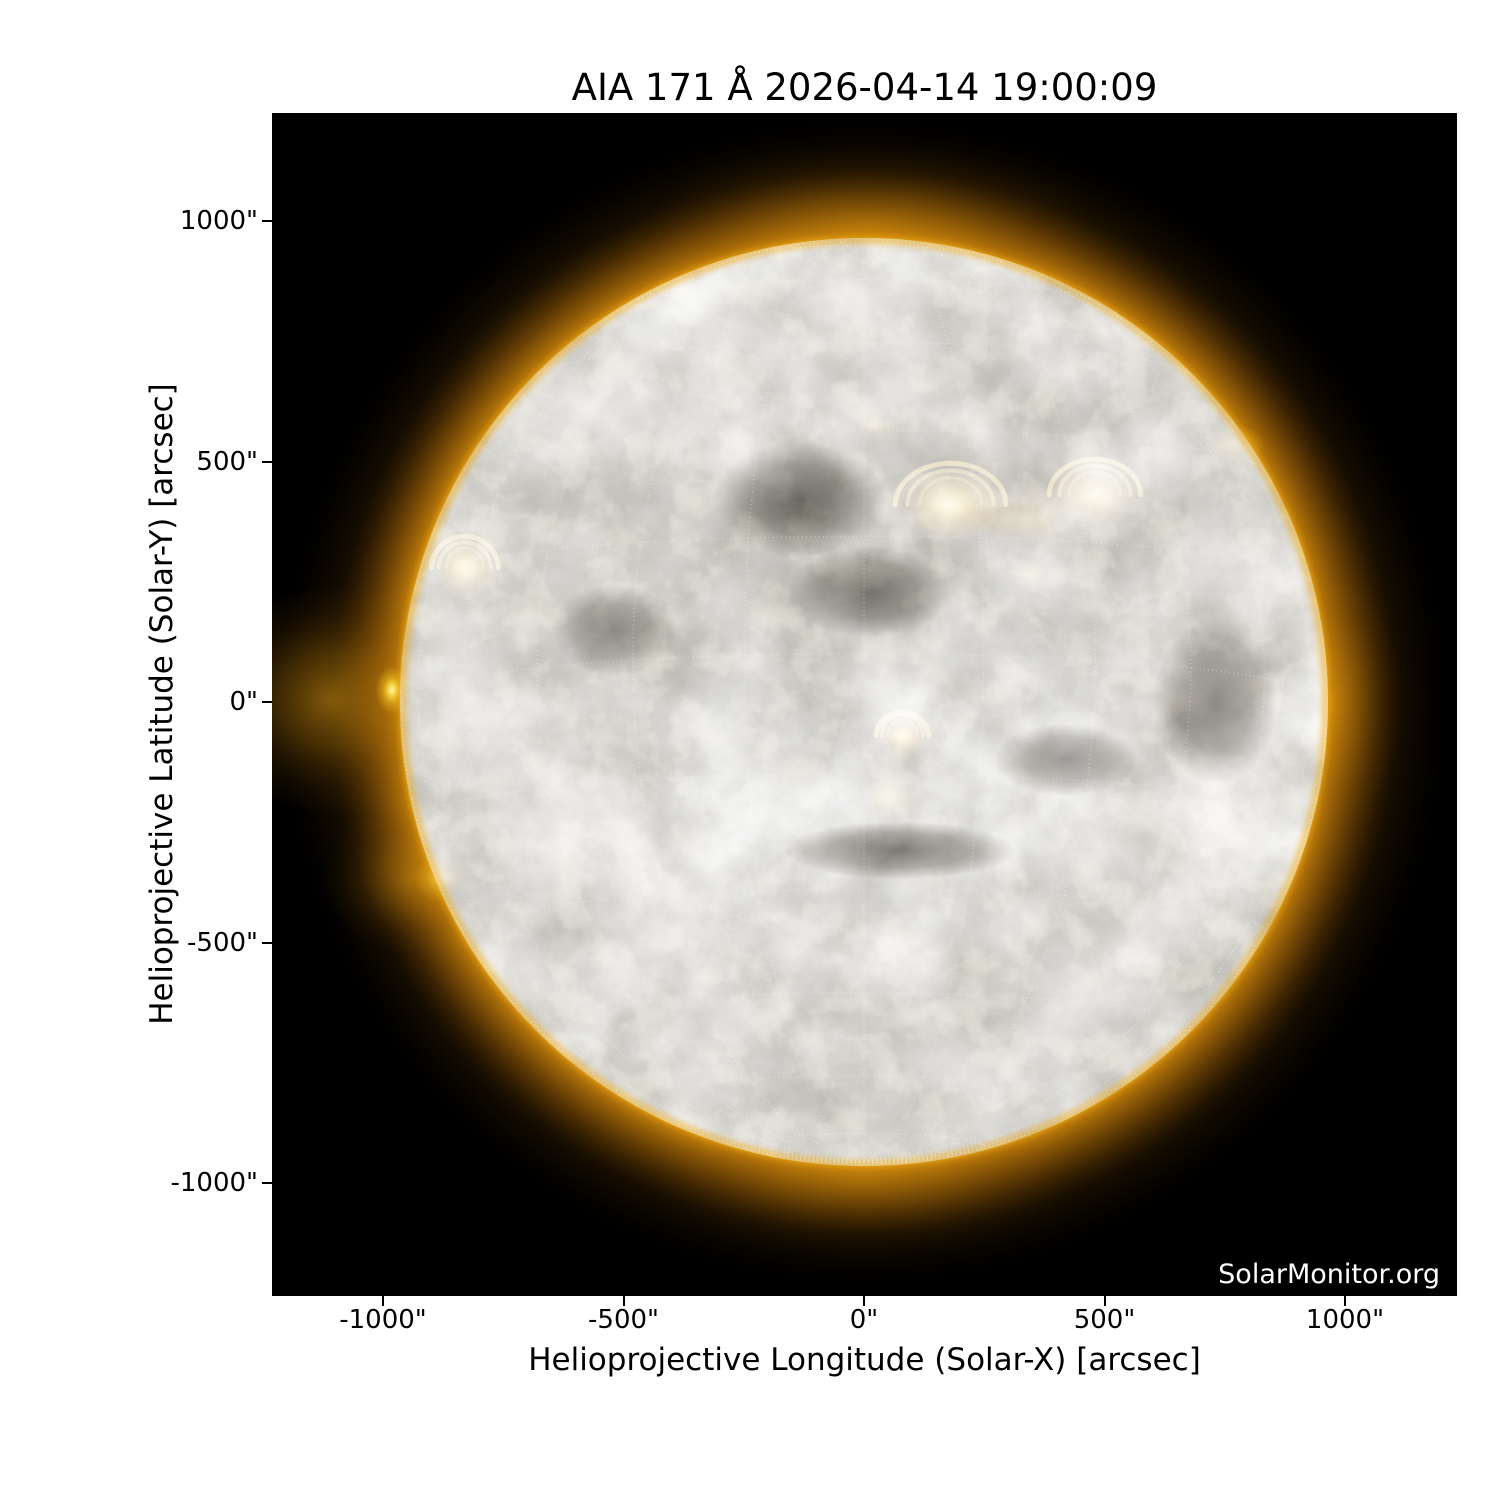 Image resolution: width=1500 pixels, height=1500 pixels. What do you see at coordinates (1023, 519) in the screenshot?
I see `loop-bridge-north` at bounding box center [1023, 519].